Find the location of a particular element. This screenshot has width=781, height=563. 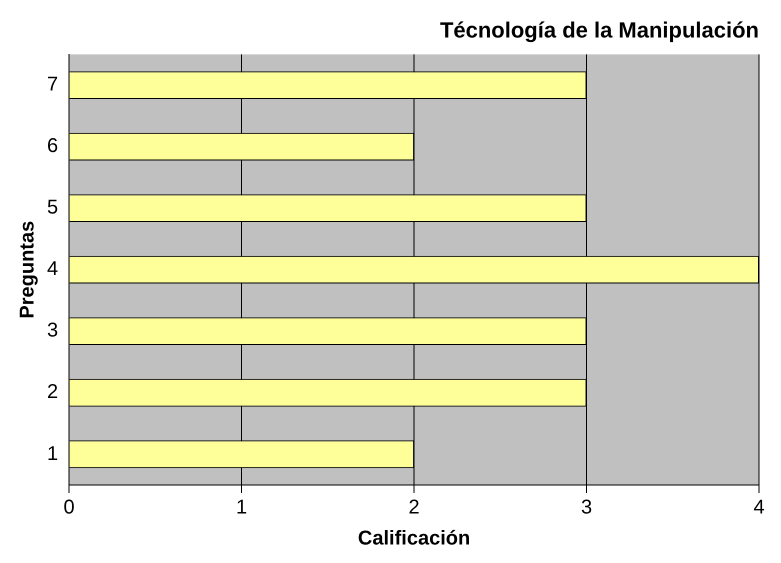

y-tick-label: 6 is located at coordinates (52, 146).